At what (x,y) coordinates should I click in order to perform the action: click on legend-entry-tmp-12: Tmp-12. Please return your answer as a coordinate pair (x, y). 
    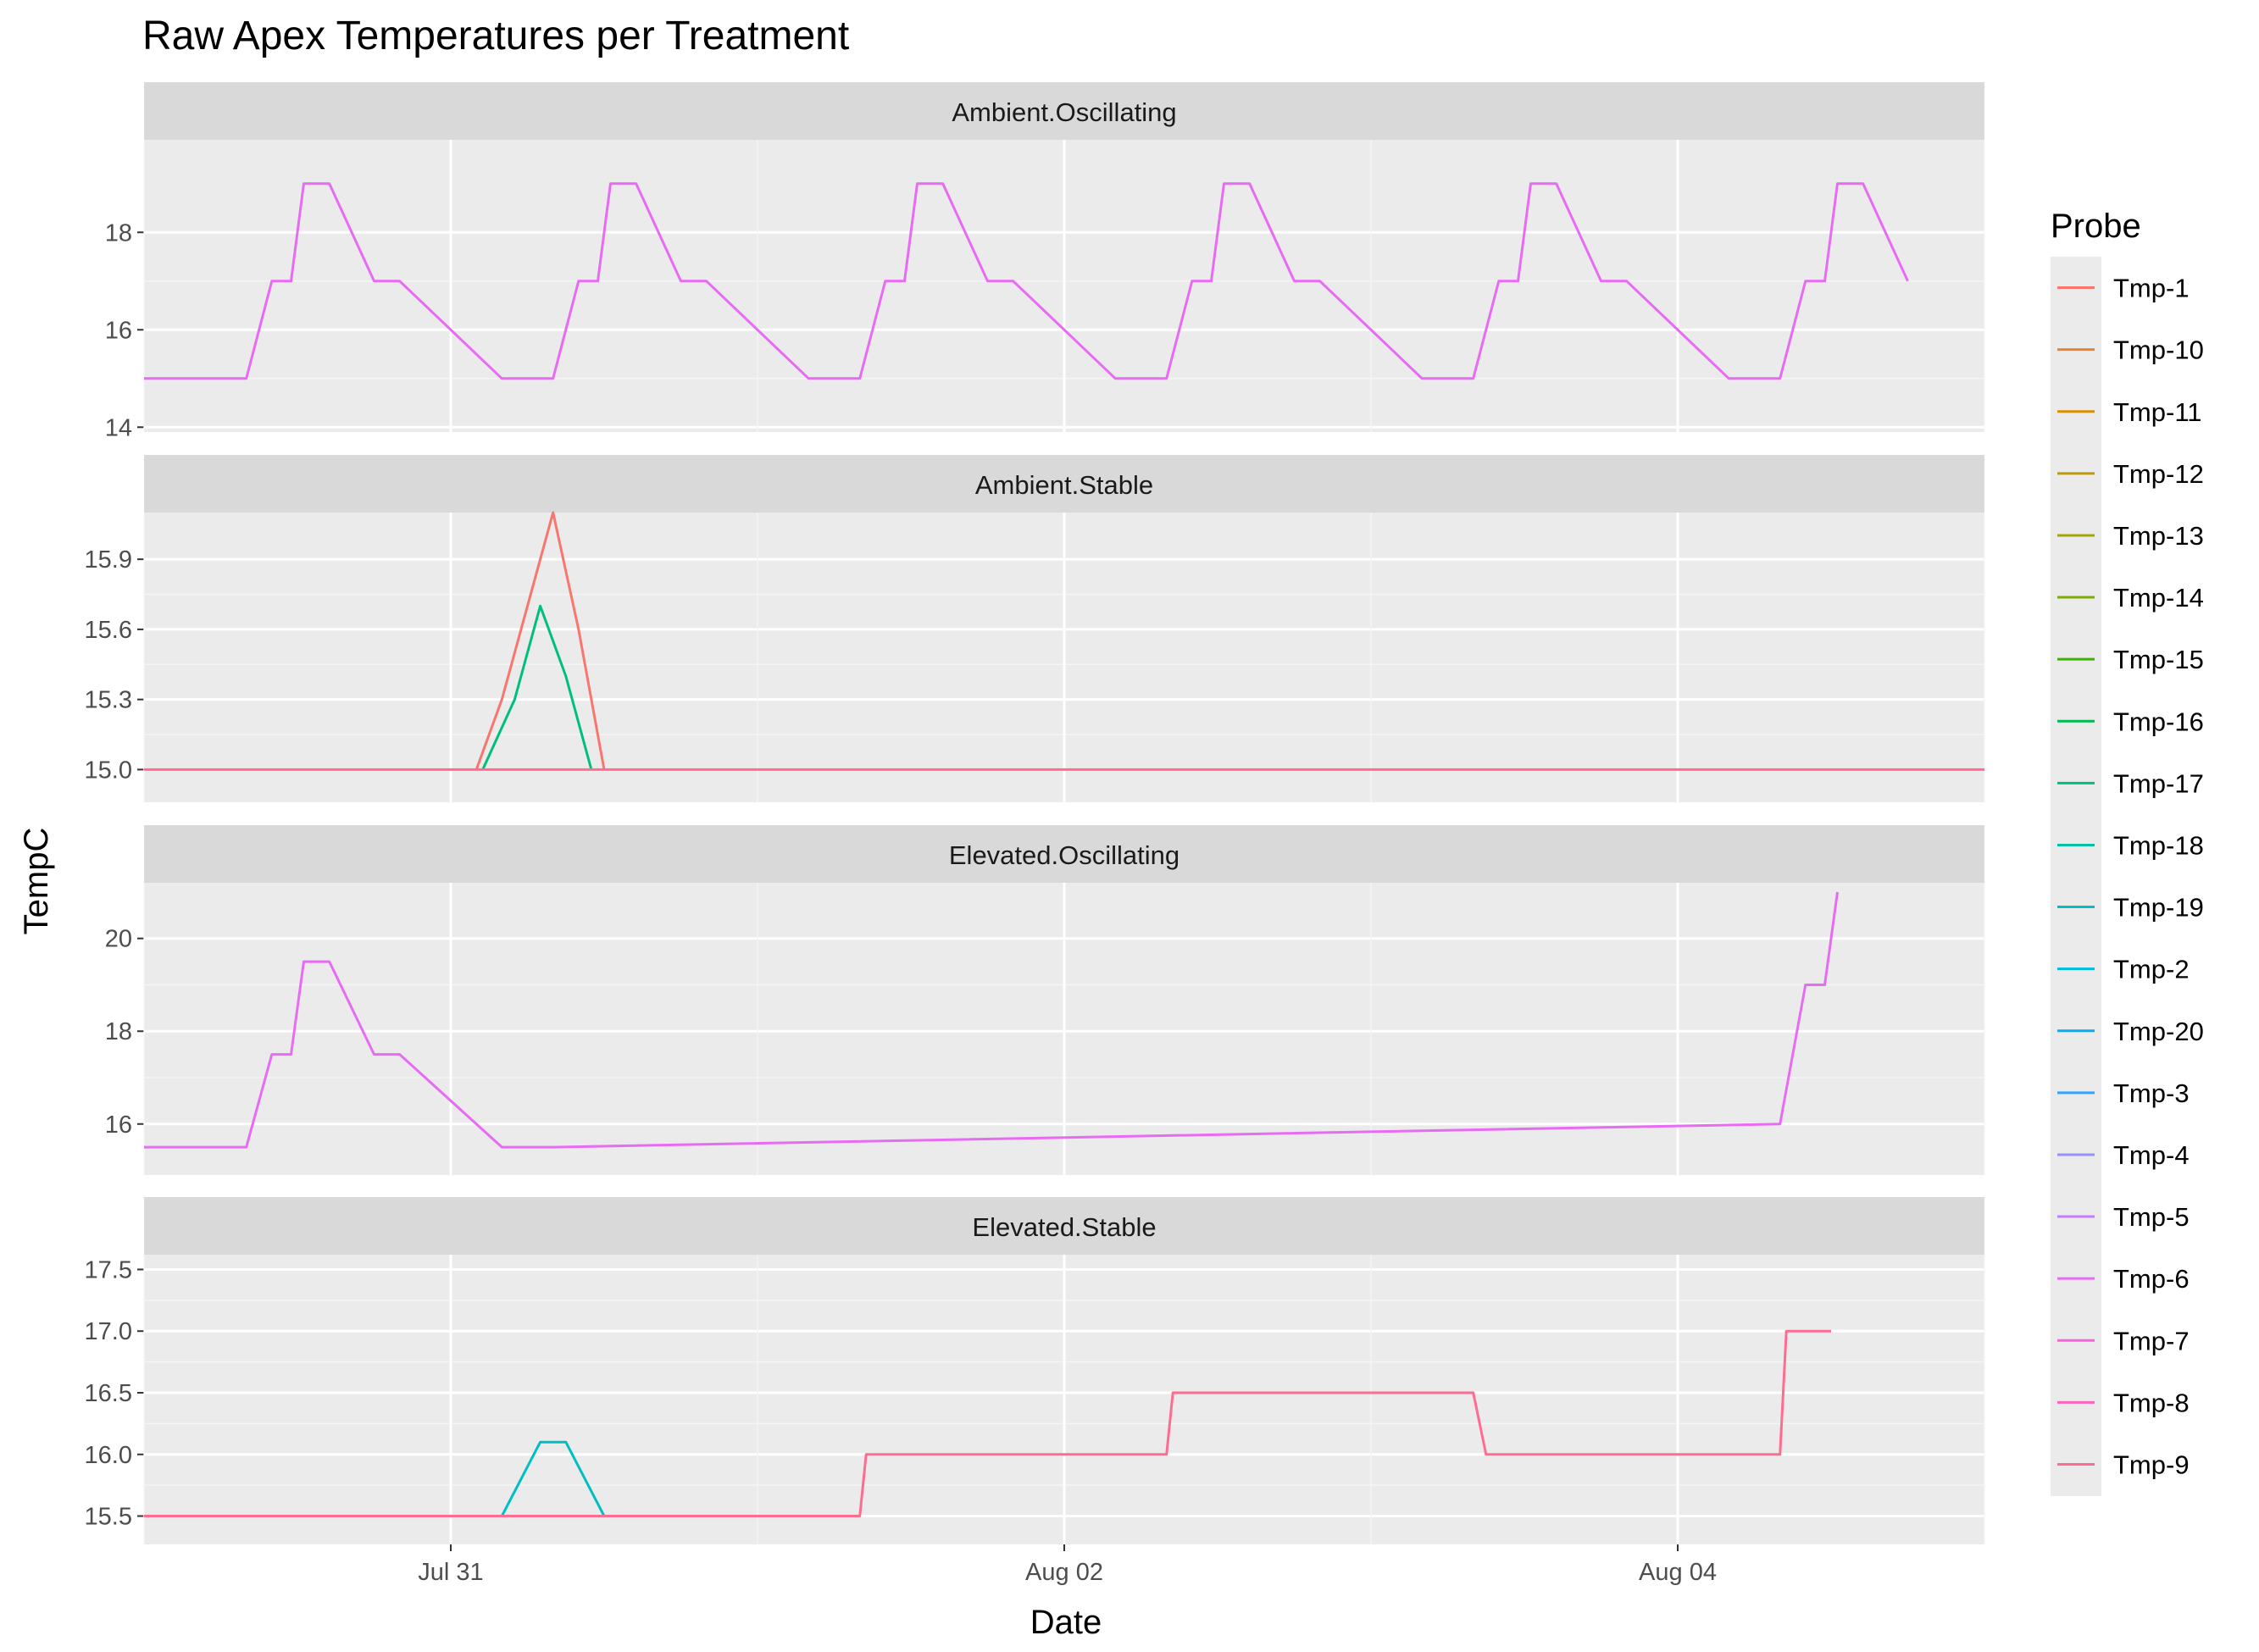
    Looking at the image, I should click on (2130, 474).